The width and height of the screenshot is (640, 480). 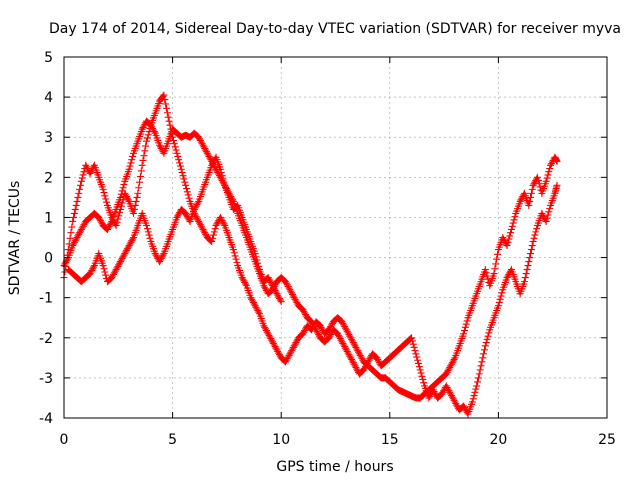 What do you see at coordinates (281, 440) in the screenshot?
I see `x-tick-label: 10` at bounding box center [281, 440].